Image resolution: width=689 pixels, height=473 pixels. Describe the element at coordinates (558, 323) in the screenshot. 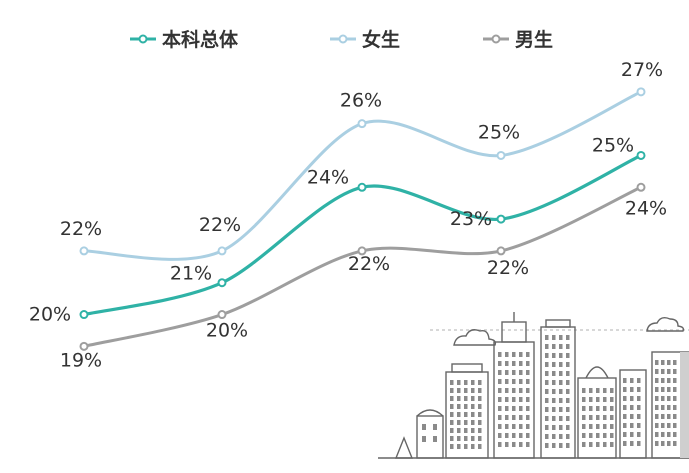

I see `building-c-top` at that location.